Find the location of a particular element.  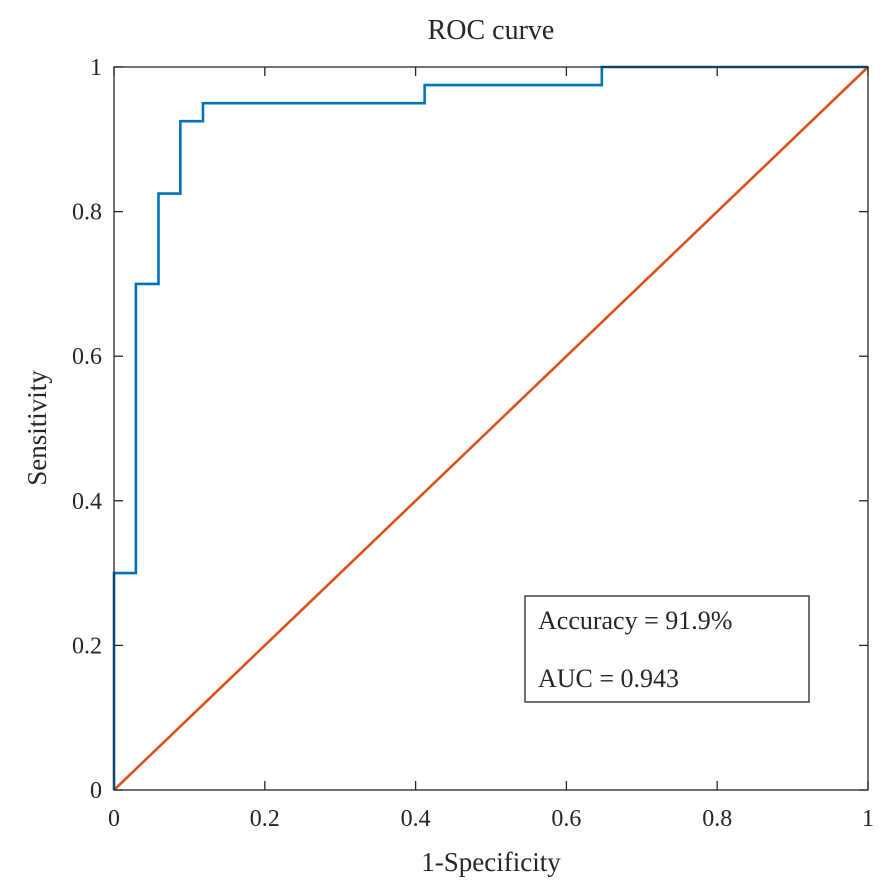

x-tick-label: 1 is located at coordinates (868, 819).